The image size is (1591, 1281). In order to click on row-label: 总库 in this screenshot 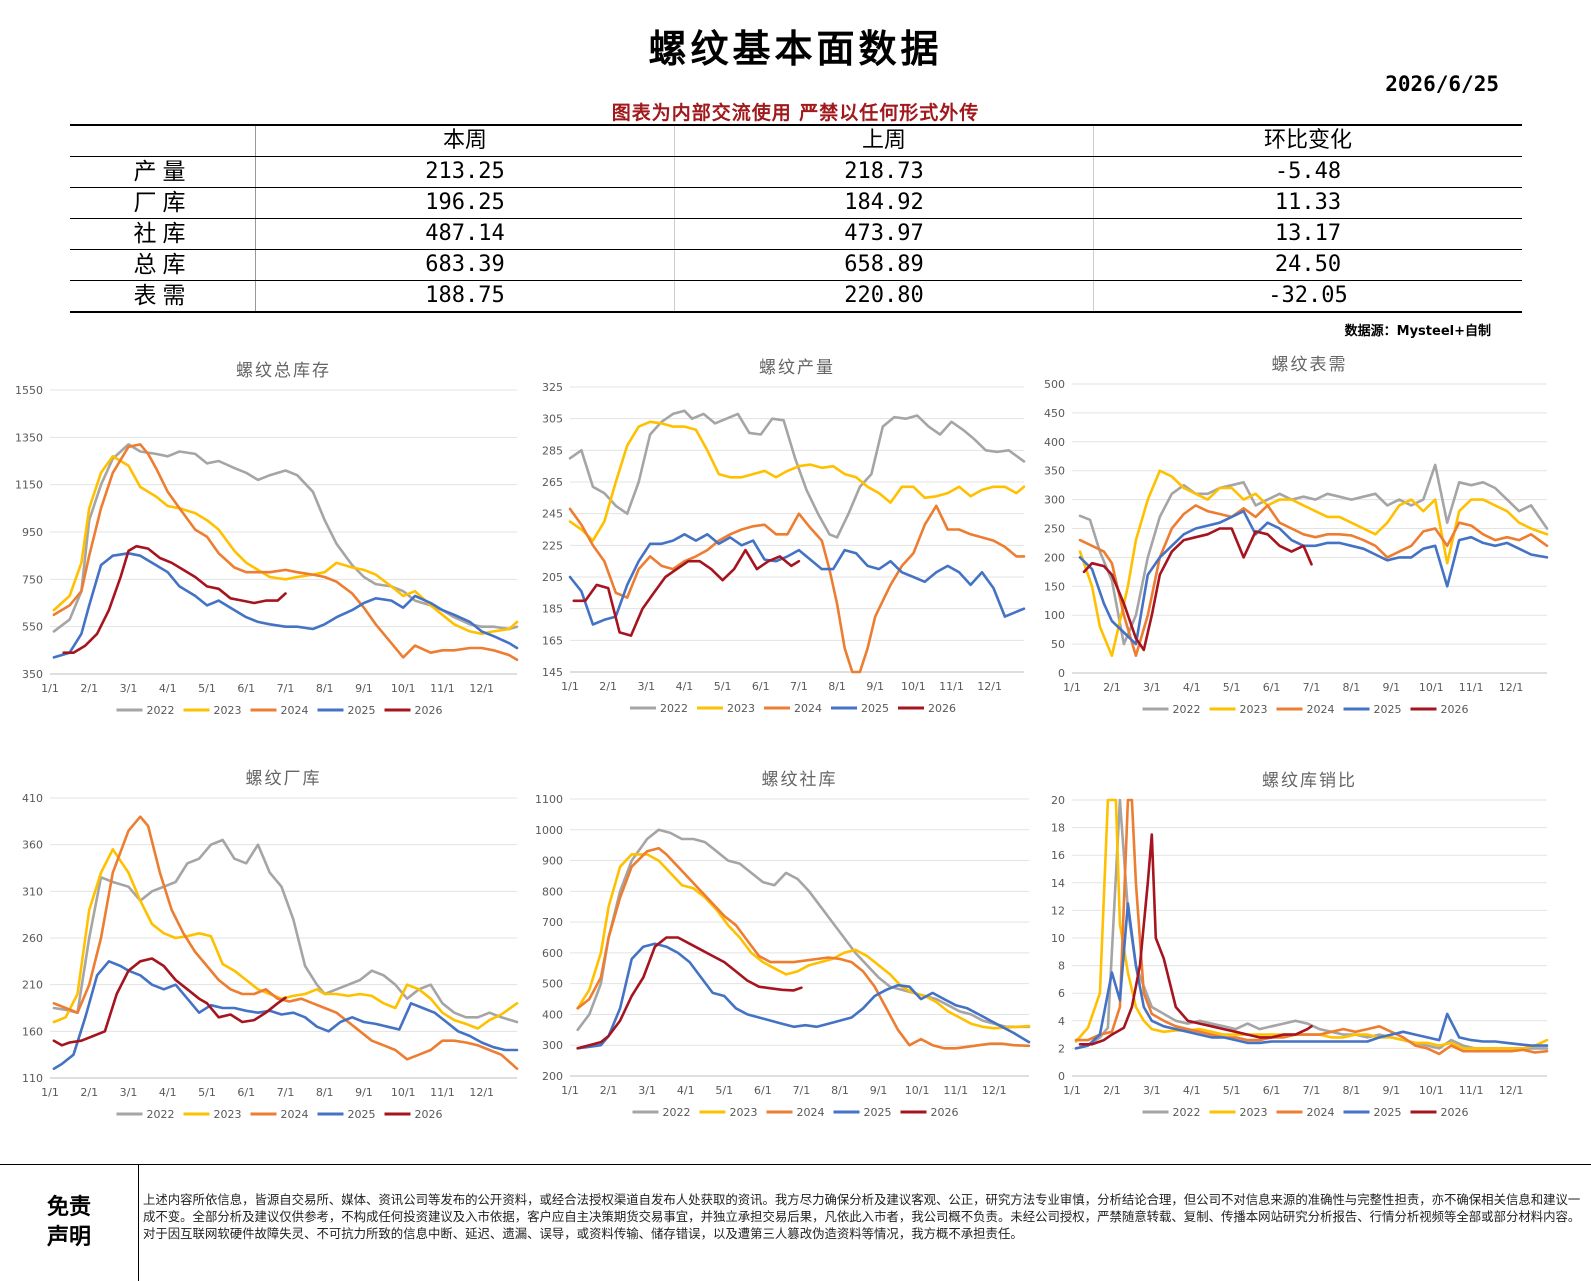, I will do `click(163, 265)`.